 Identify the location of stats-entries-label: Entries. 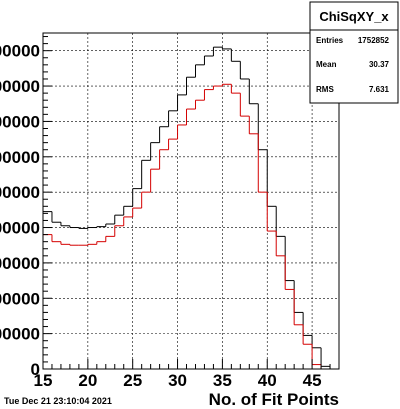
(330, 40).